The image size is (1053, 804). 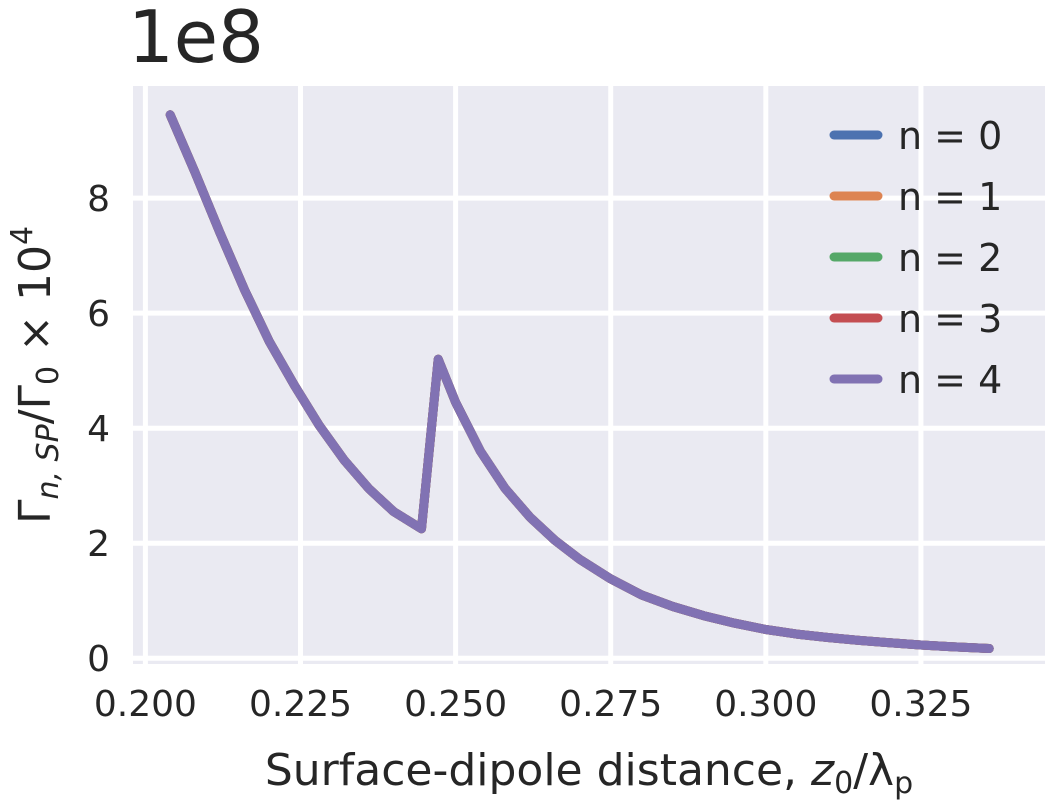 I want to click on x-tick-label: 0.325, so click(x=920, y=704).